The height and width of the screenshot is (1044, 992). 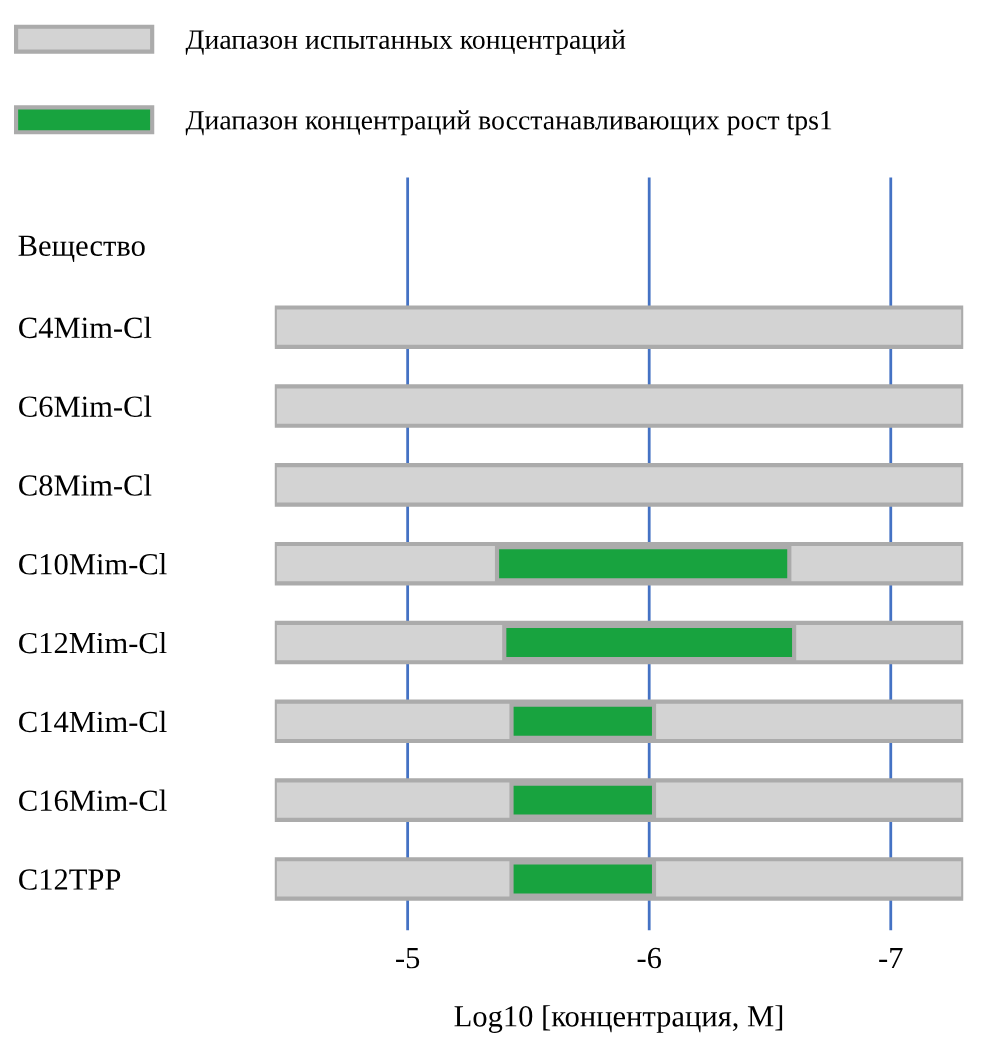 What do you see at coordinates (81, 249) in the screenshot?
I see `y-axis-title: Вещество` at bounding box center [81, 249].